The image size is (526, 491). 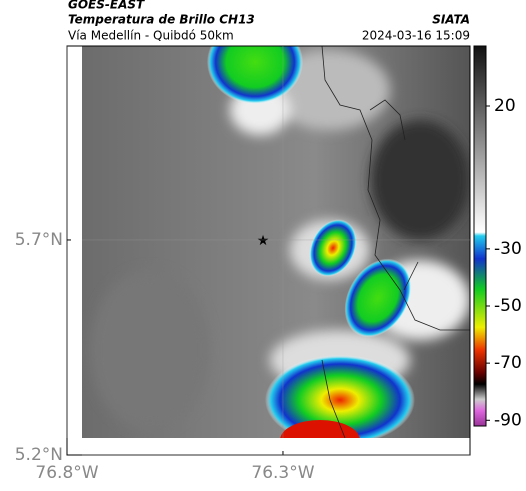 I want to click on location: Vía Medellín - Quibdó 50km, so click(x=151, y=36).